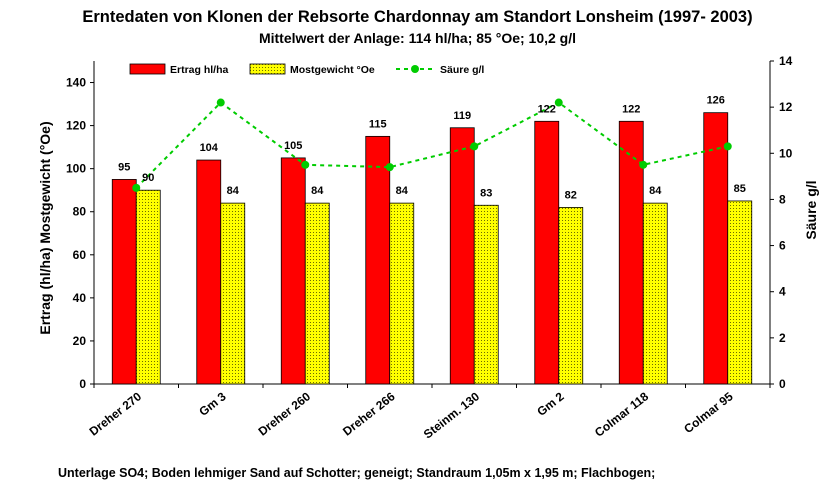 Image resolution: width=835 pixels, height=499 pixels. I want to click on y-tick-label: 40, so click(80, 298).